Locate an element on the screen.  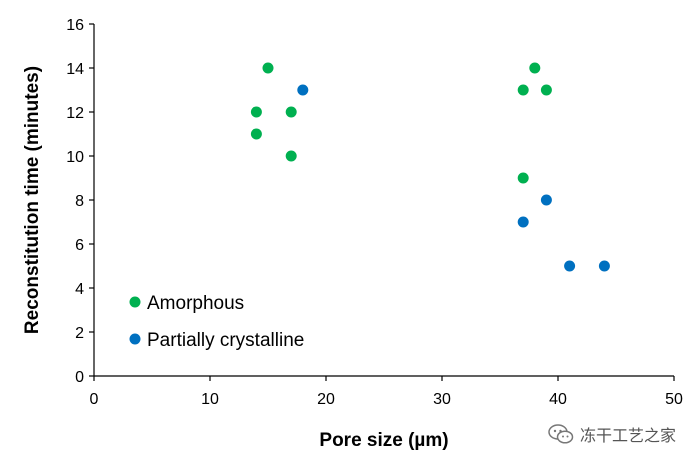
legend-marker-amorphous is located at coordinates (135, 302).